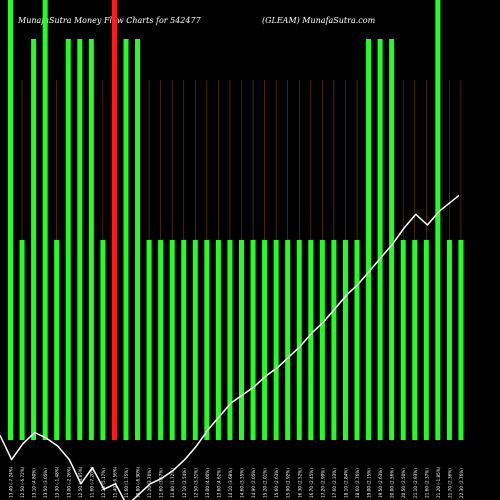 The image size is (500, 500). Describe the element at coordinates (103, 483) in the screenshot. I see `x-tick-label: 12.20 (5.17%)` at that location.